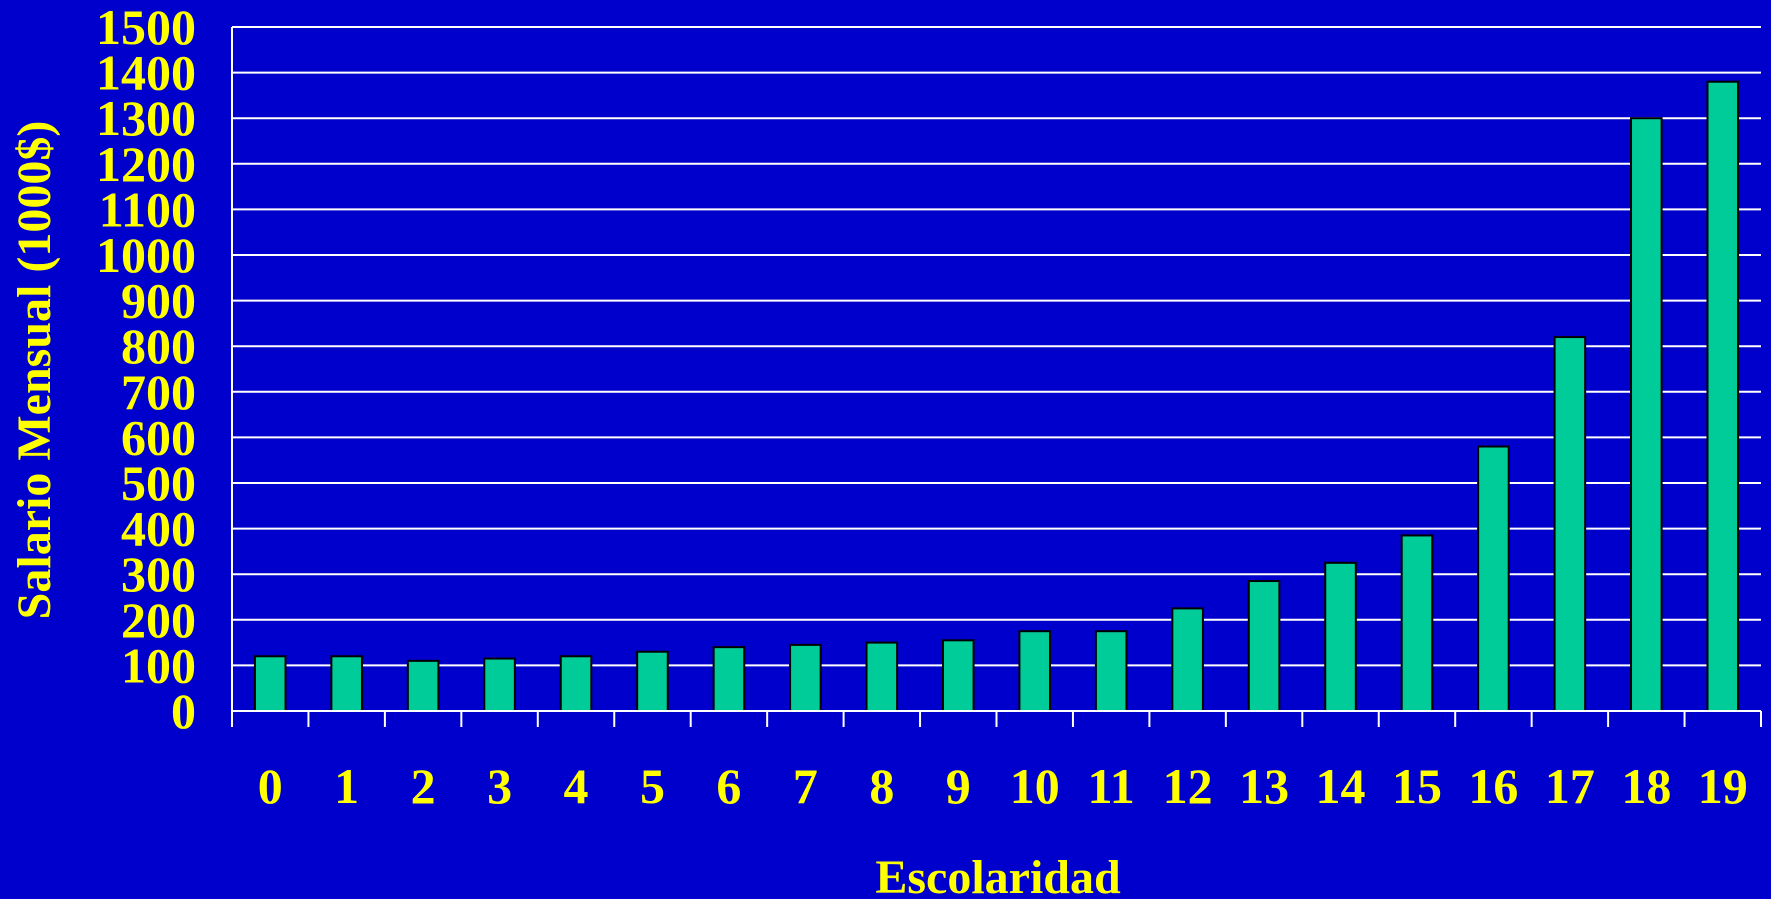 The image size is (1771, 899). Describe the element at coordinates (1264, 786) in the screenshot. I see `x-tick-label-13: 13` at that location.